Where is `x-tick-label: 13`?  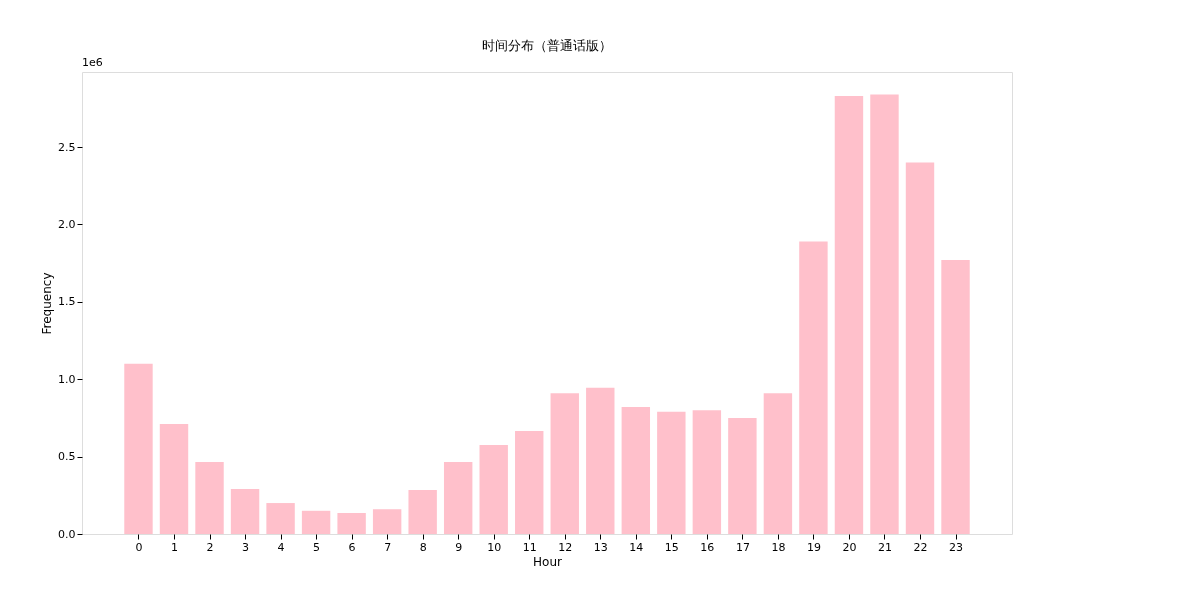
x-tick-label: 13 is located at coordinates (600, 547).